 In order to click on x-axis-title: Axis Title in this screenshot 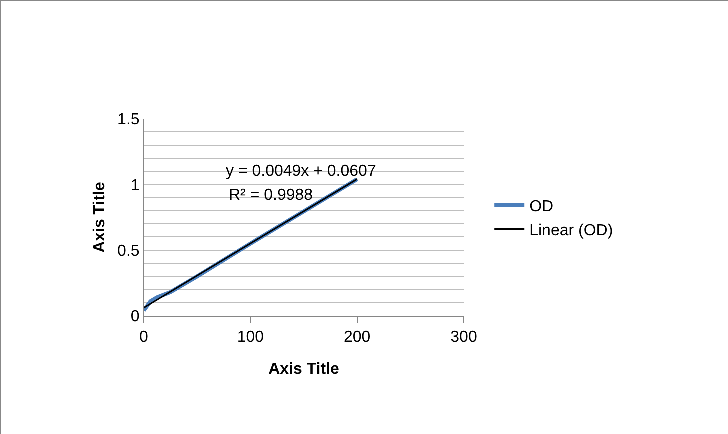, I will do `click(304, 369)`.